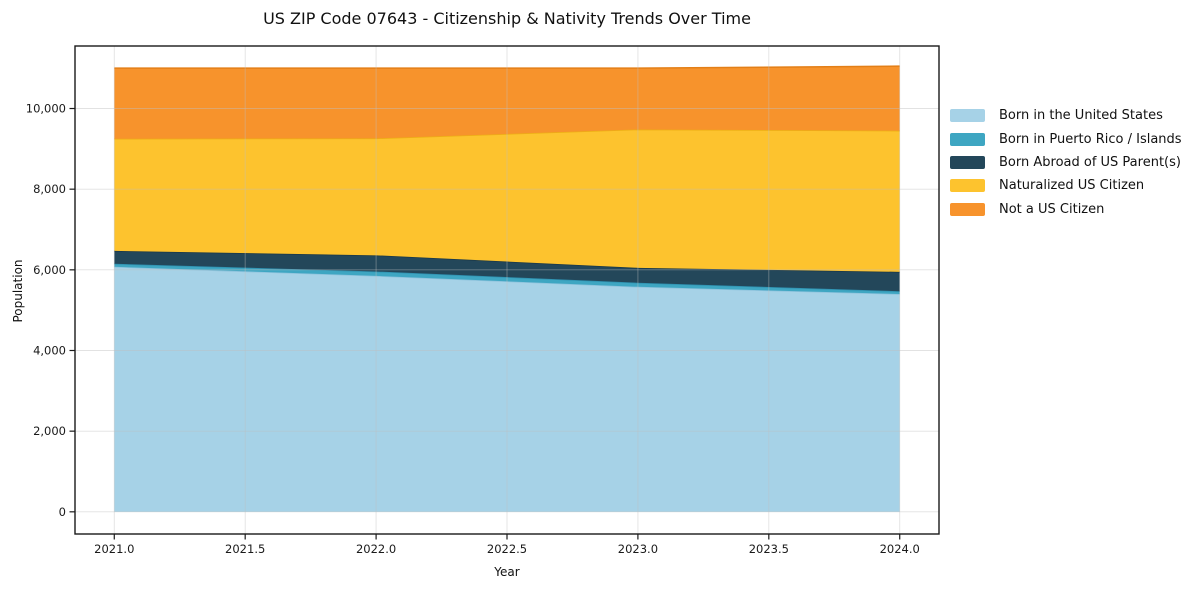 This screenshot has height=590, width=1189. What do you see at coordinates (1081, 116) in the screenshot?
I see `legend-label: Born in the United States` at bounding box center [1081, 116].